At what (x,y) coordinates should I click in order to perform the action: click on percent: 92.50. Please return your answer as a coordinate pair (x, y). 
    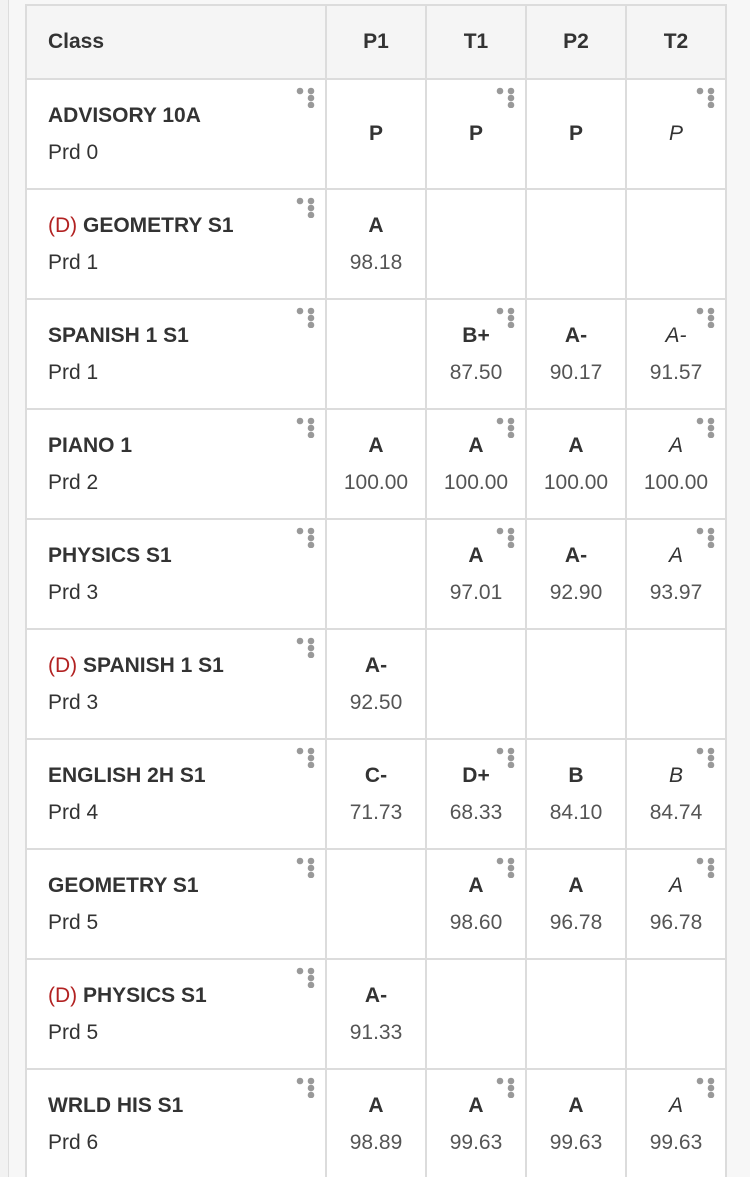
    Looking at the image, I should click on (376, 702).